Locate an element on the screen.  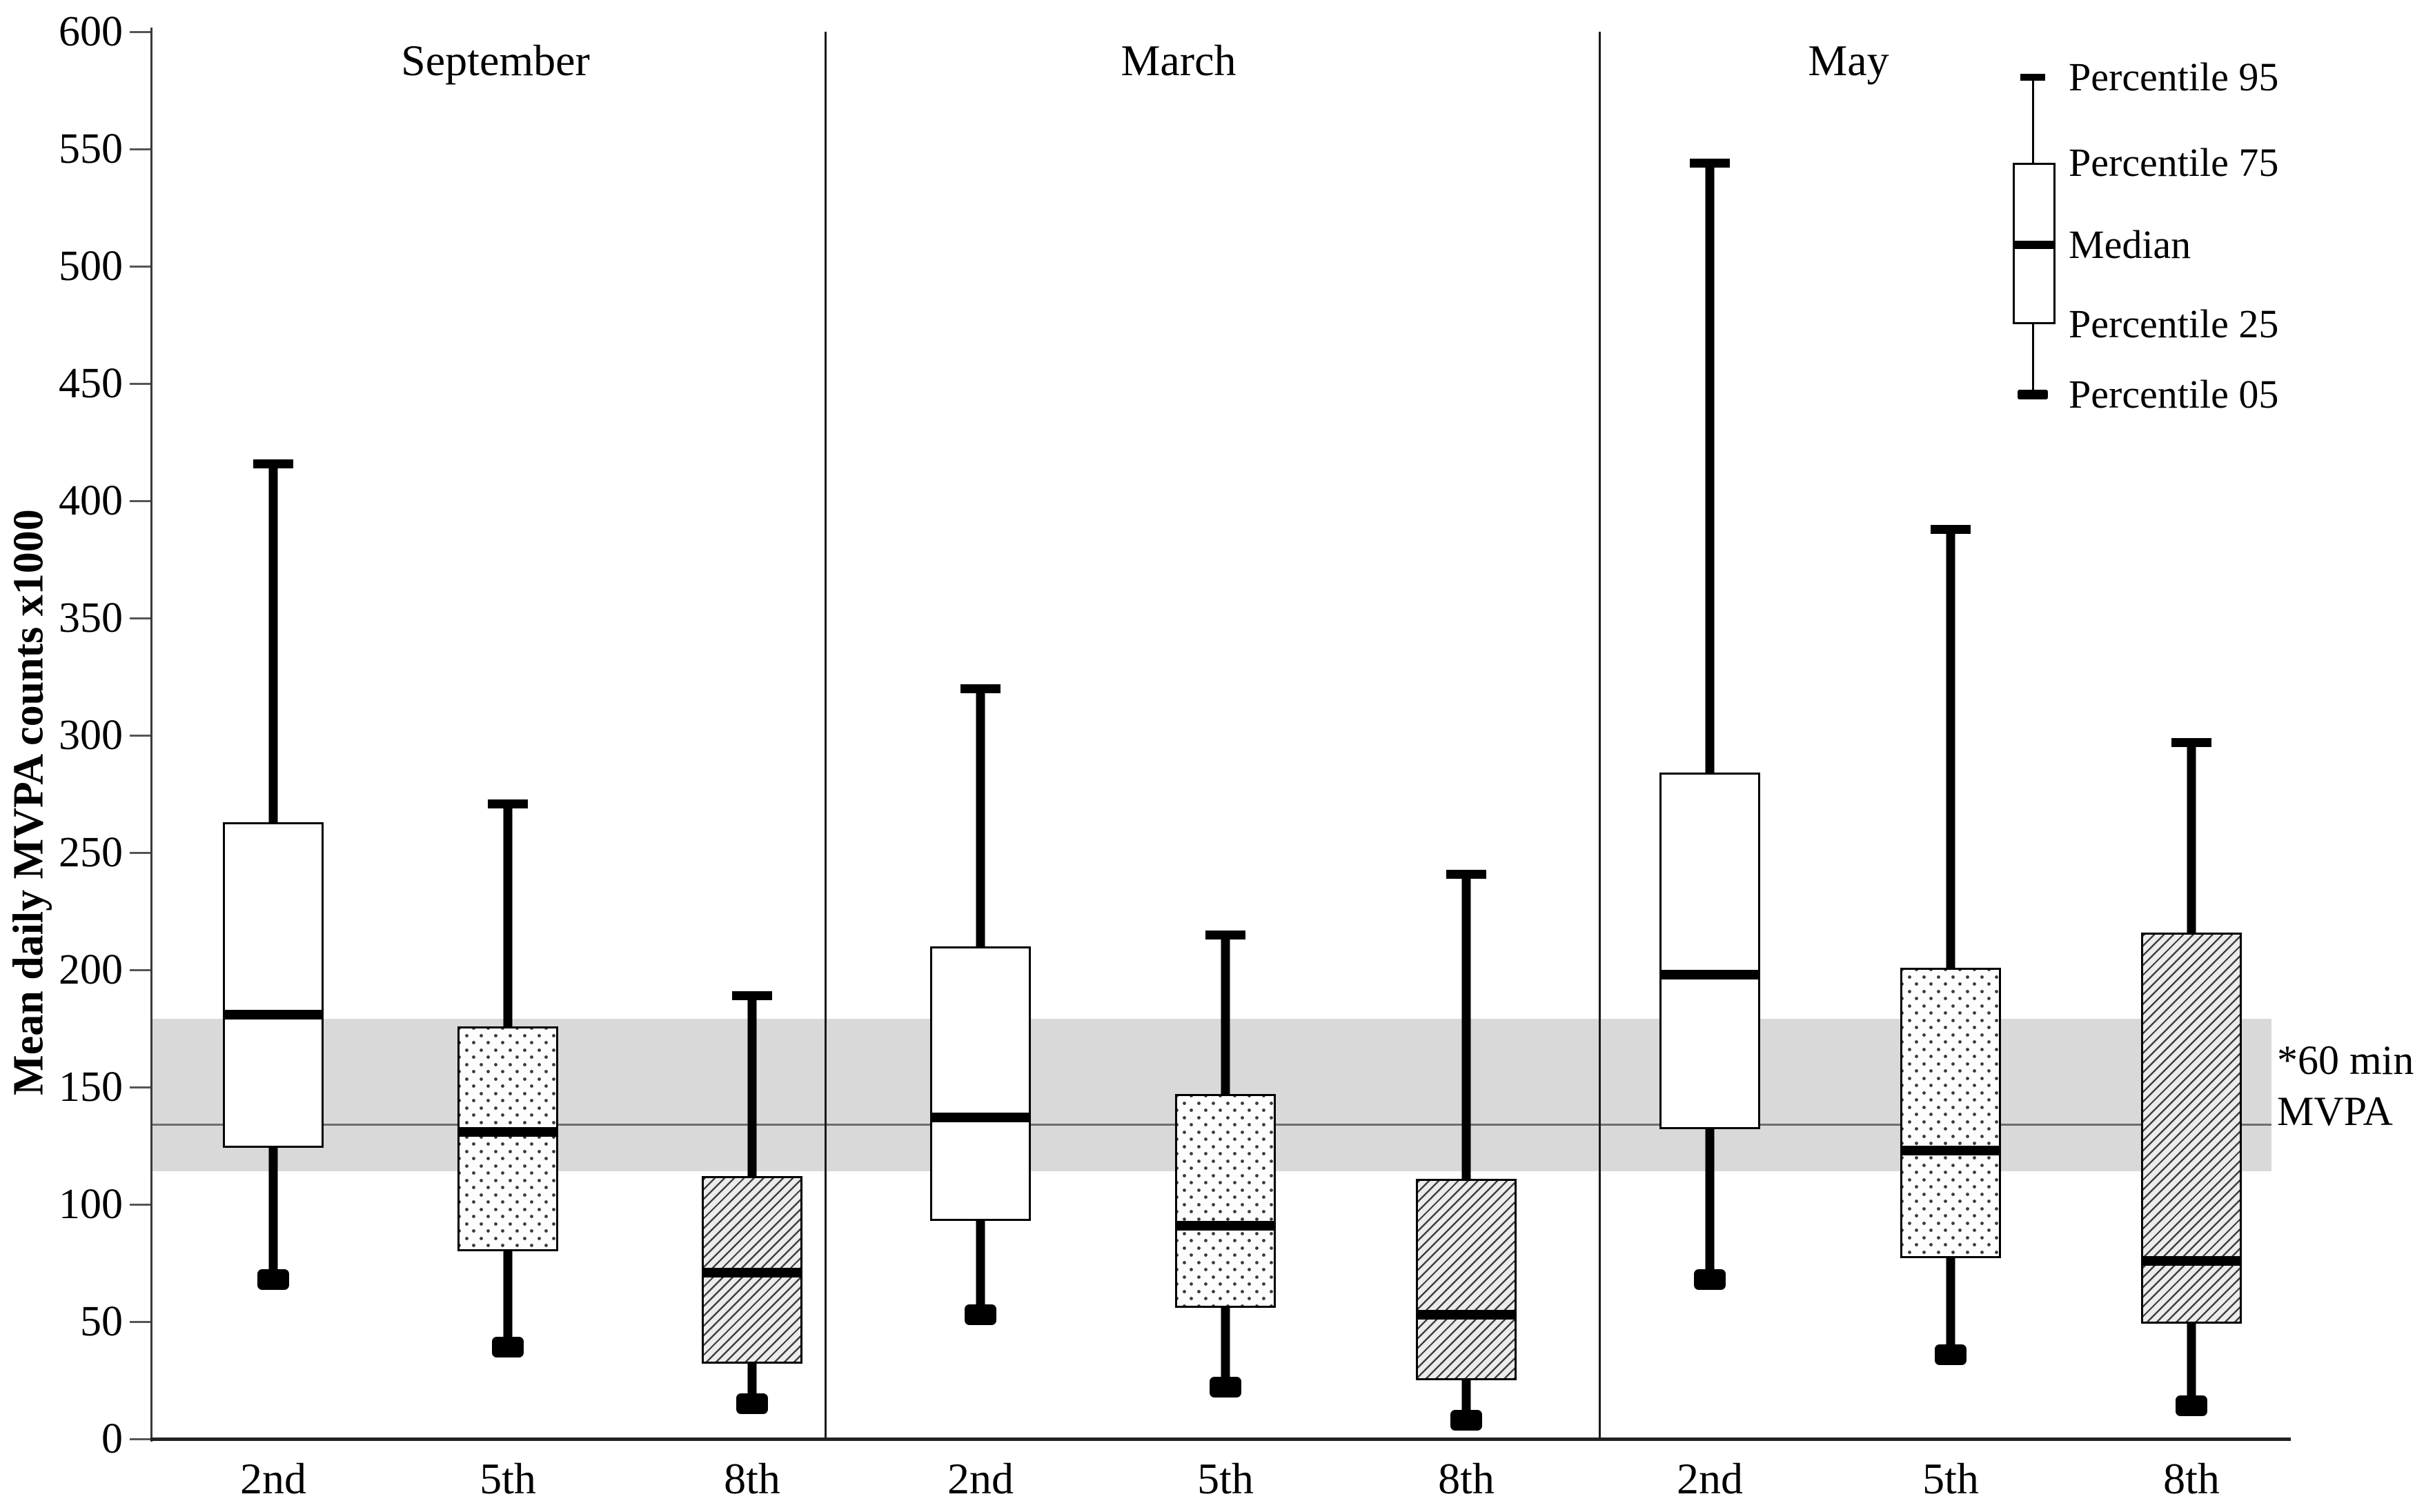
panel-title: May is located at coordinates (1848, 60).